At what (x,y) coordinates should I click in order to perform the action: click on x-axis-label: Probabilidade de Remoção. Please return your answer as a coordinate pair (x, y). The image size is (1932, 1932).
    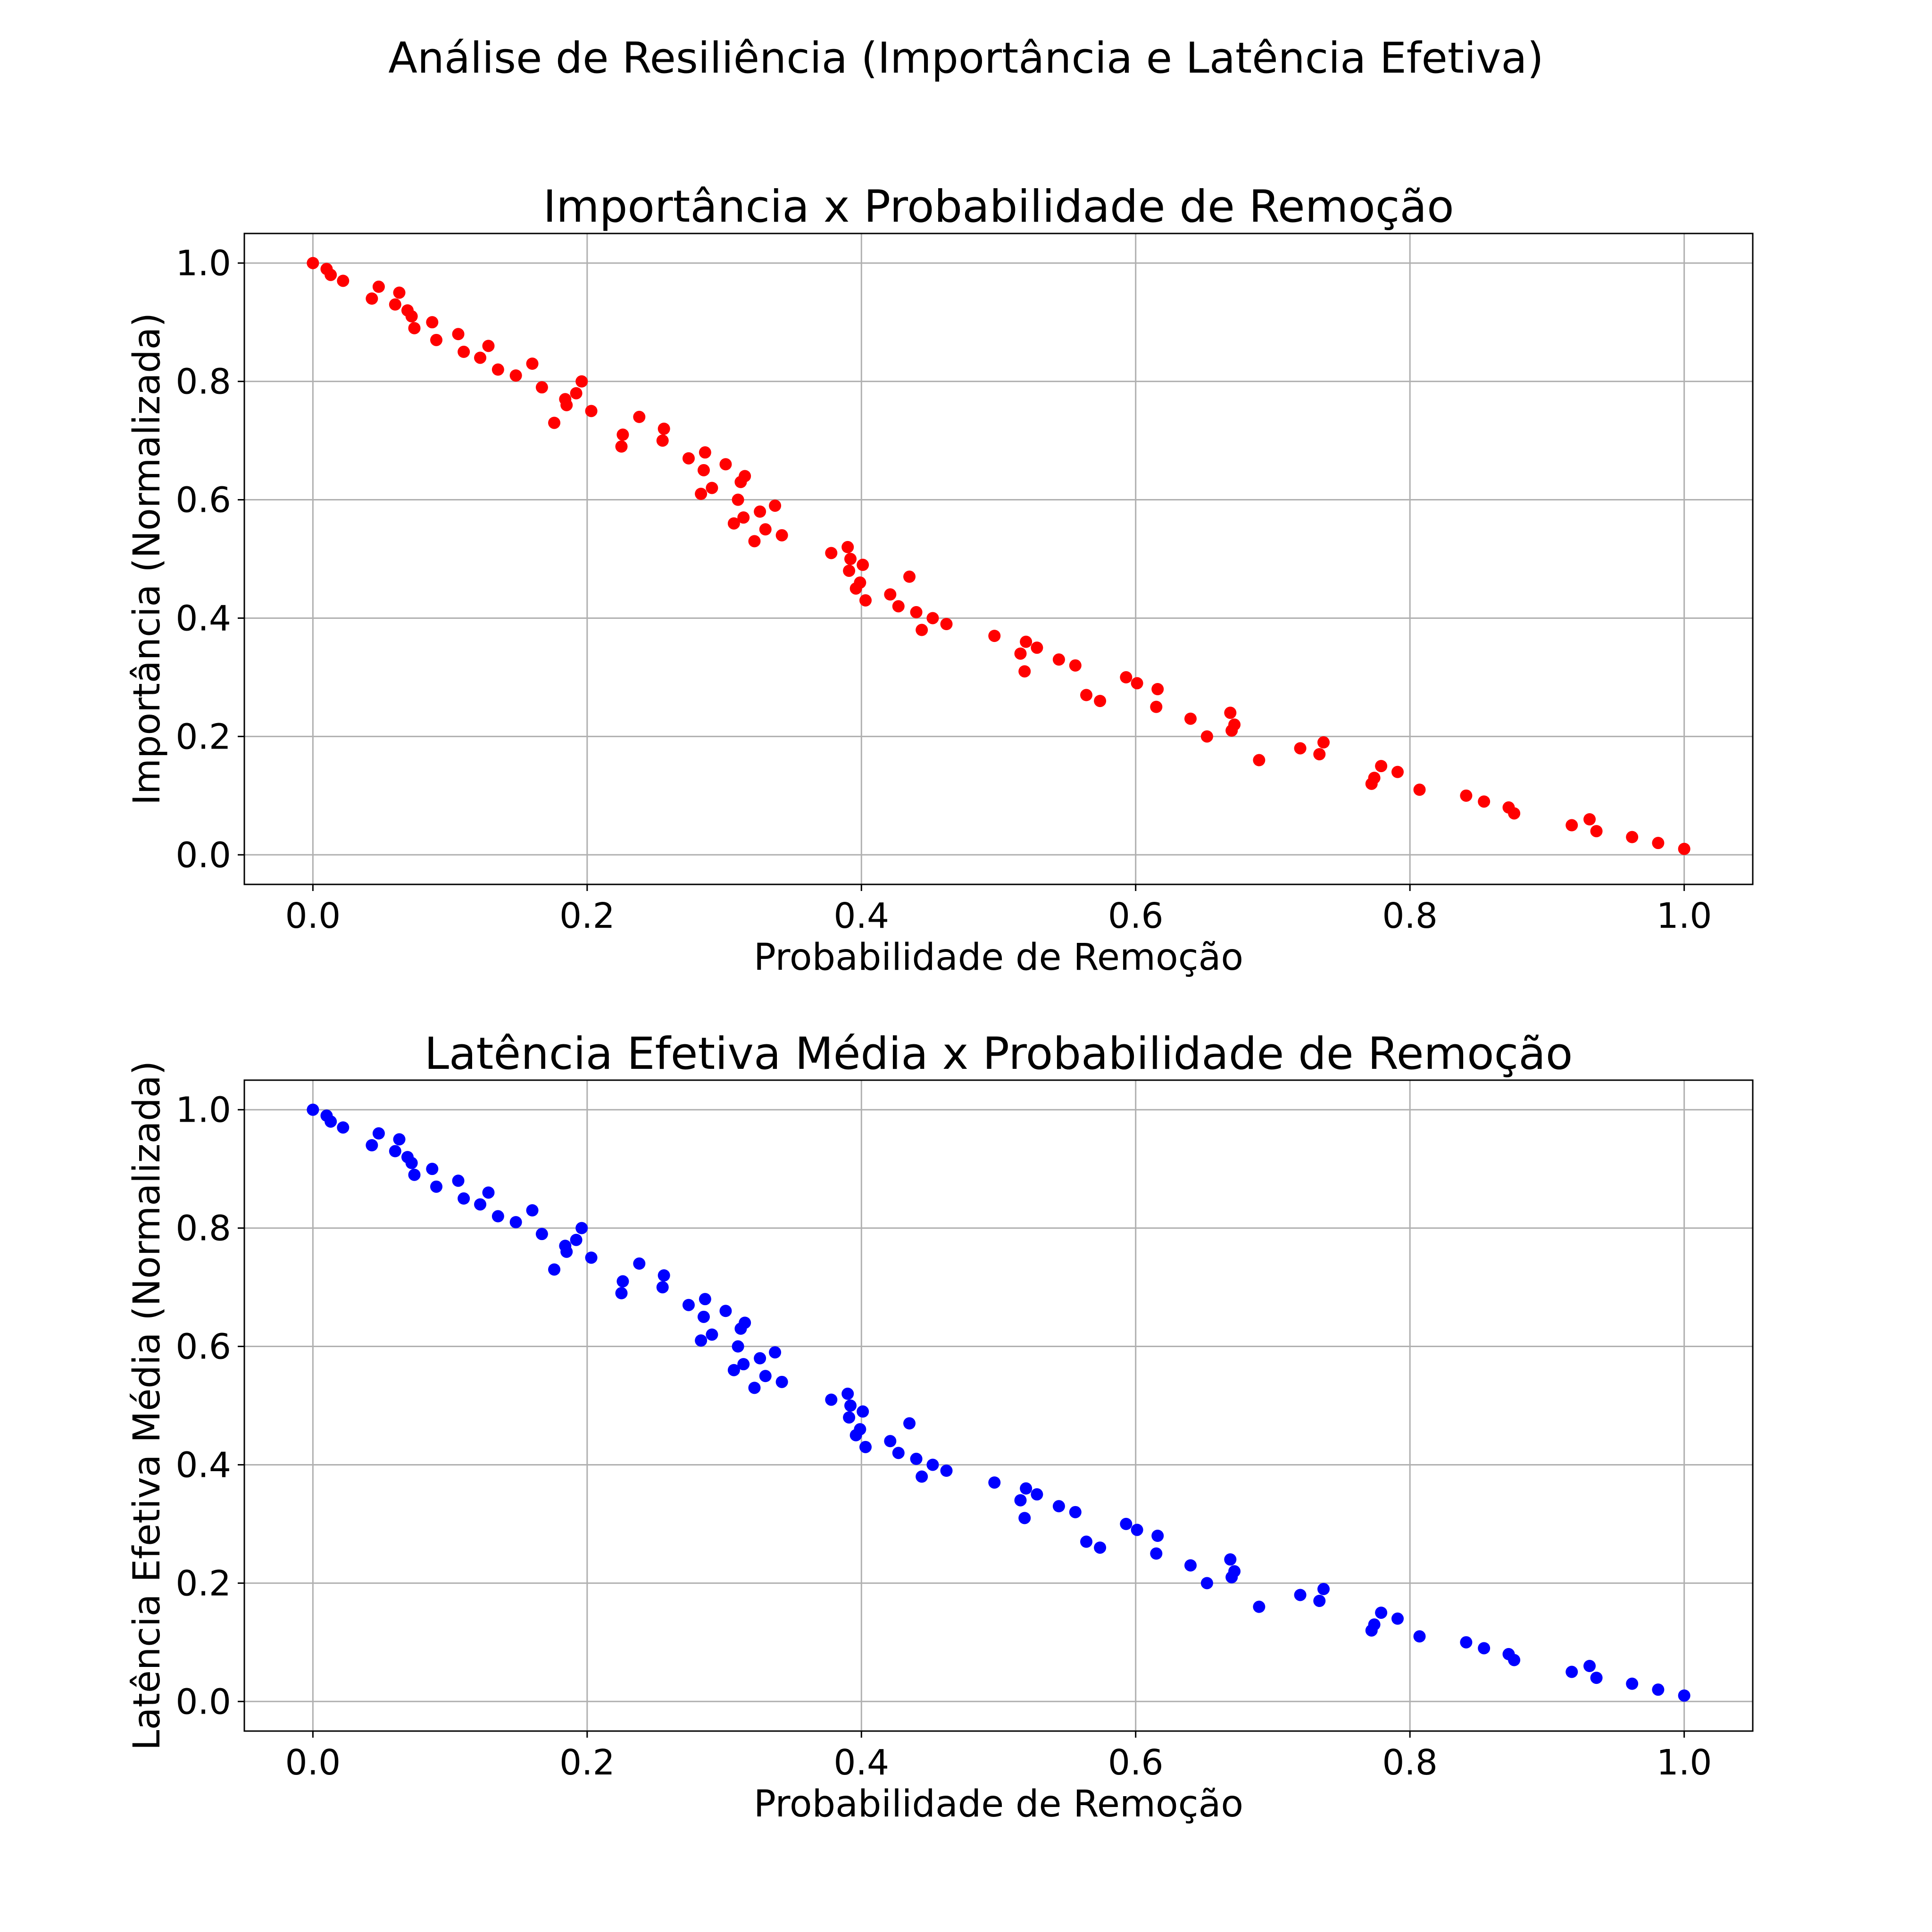
    Looking at the image, I should click on (998, 1804).